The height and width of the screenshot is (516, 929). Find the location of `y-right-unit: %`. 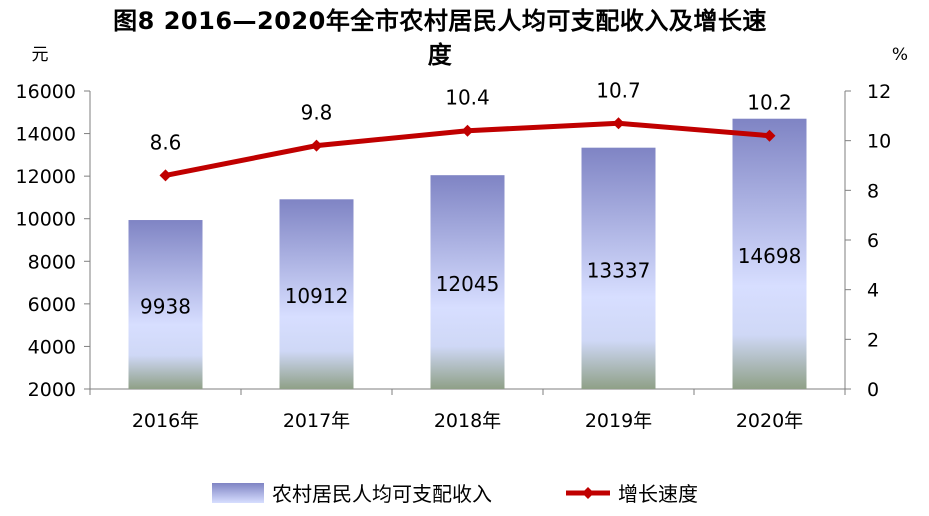

y-right-unit: % is located at coordinates (900, 55).